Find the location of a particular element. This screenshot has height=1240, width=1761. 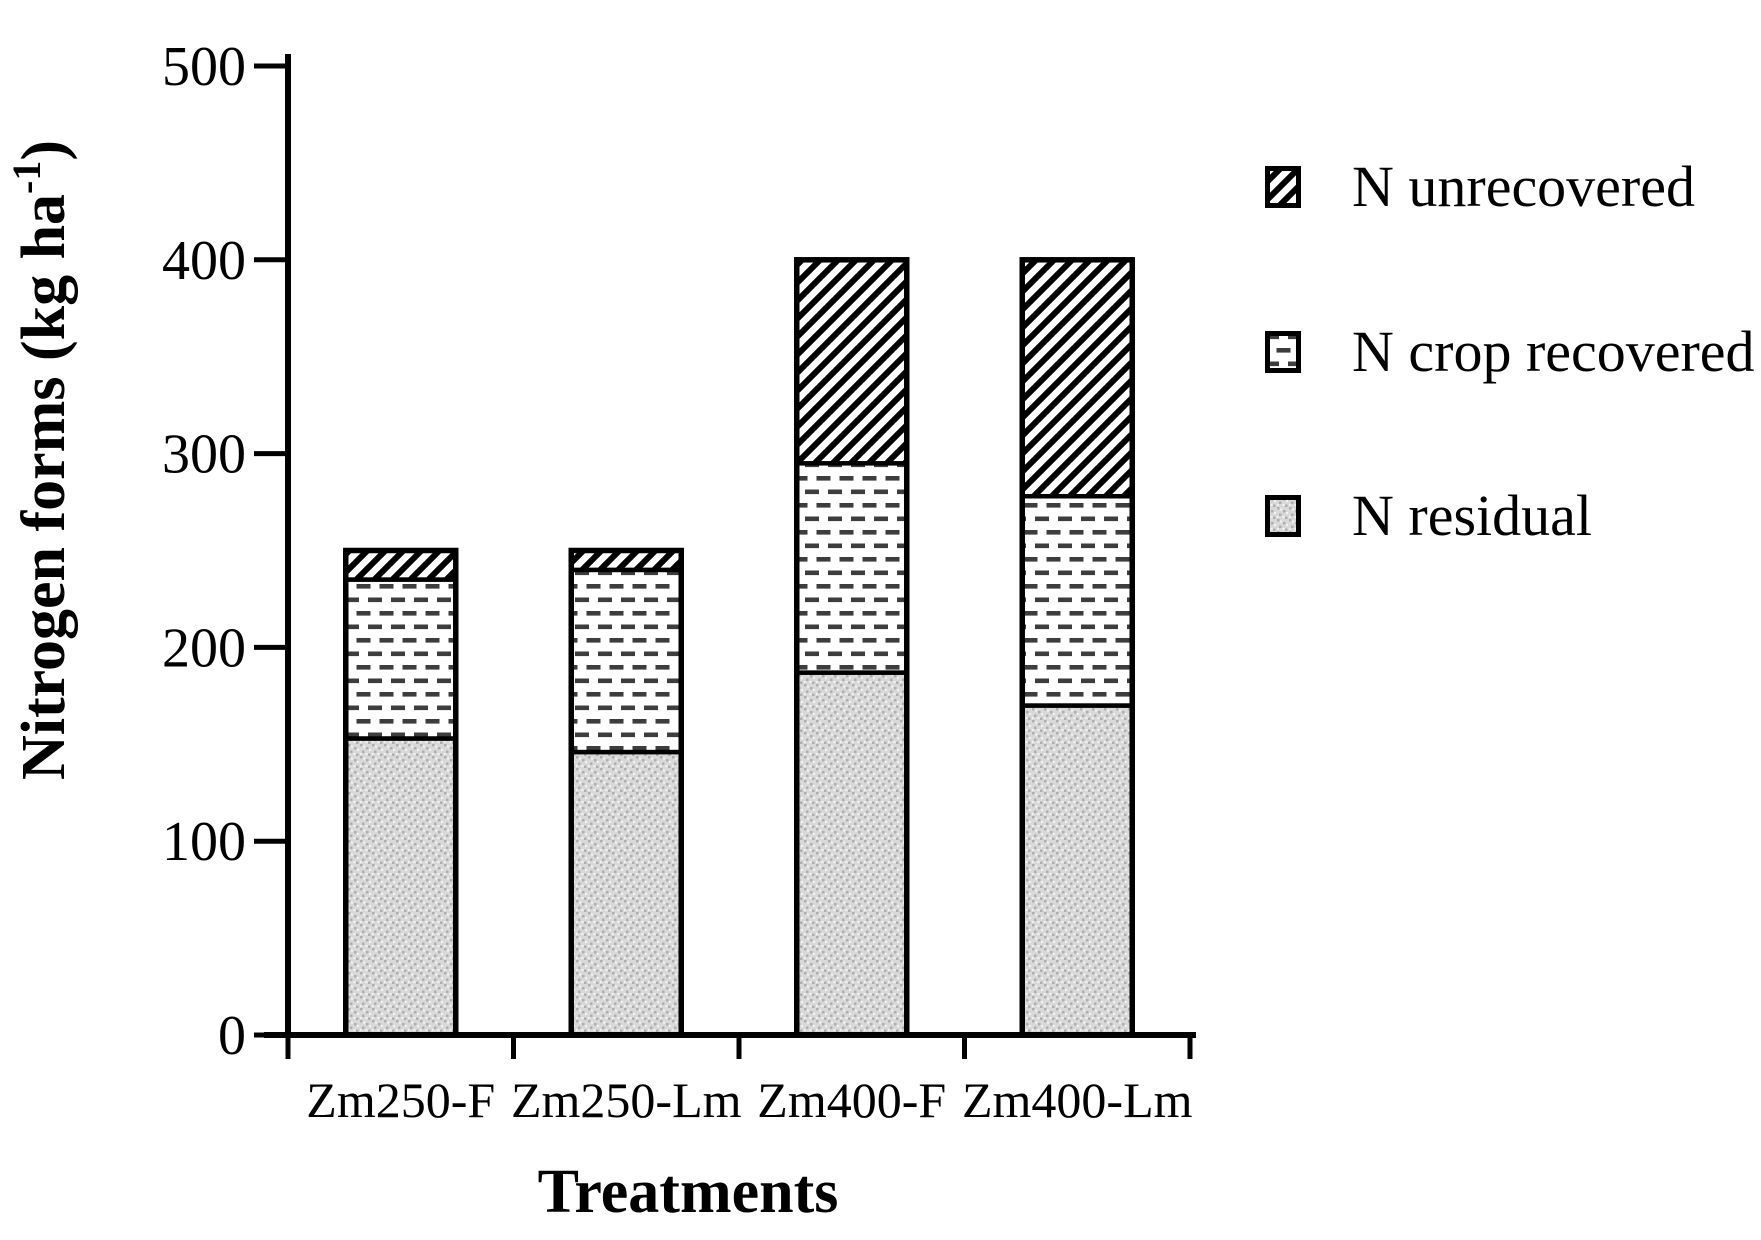

legend-item-n-unrecovered: N unrecovered is located at coordinates (1480, 187).